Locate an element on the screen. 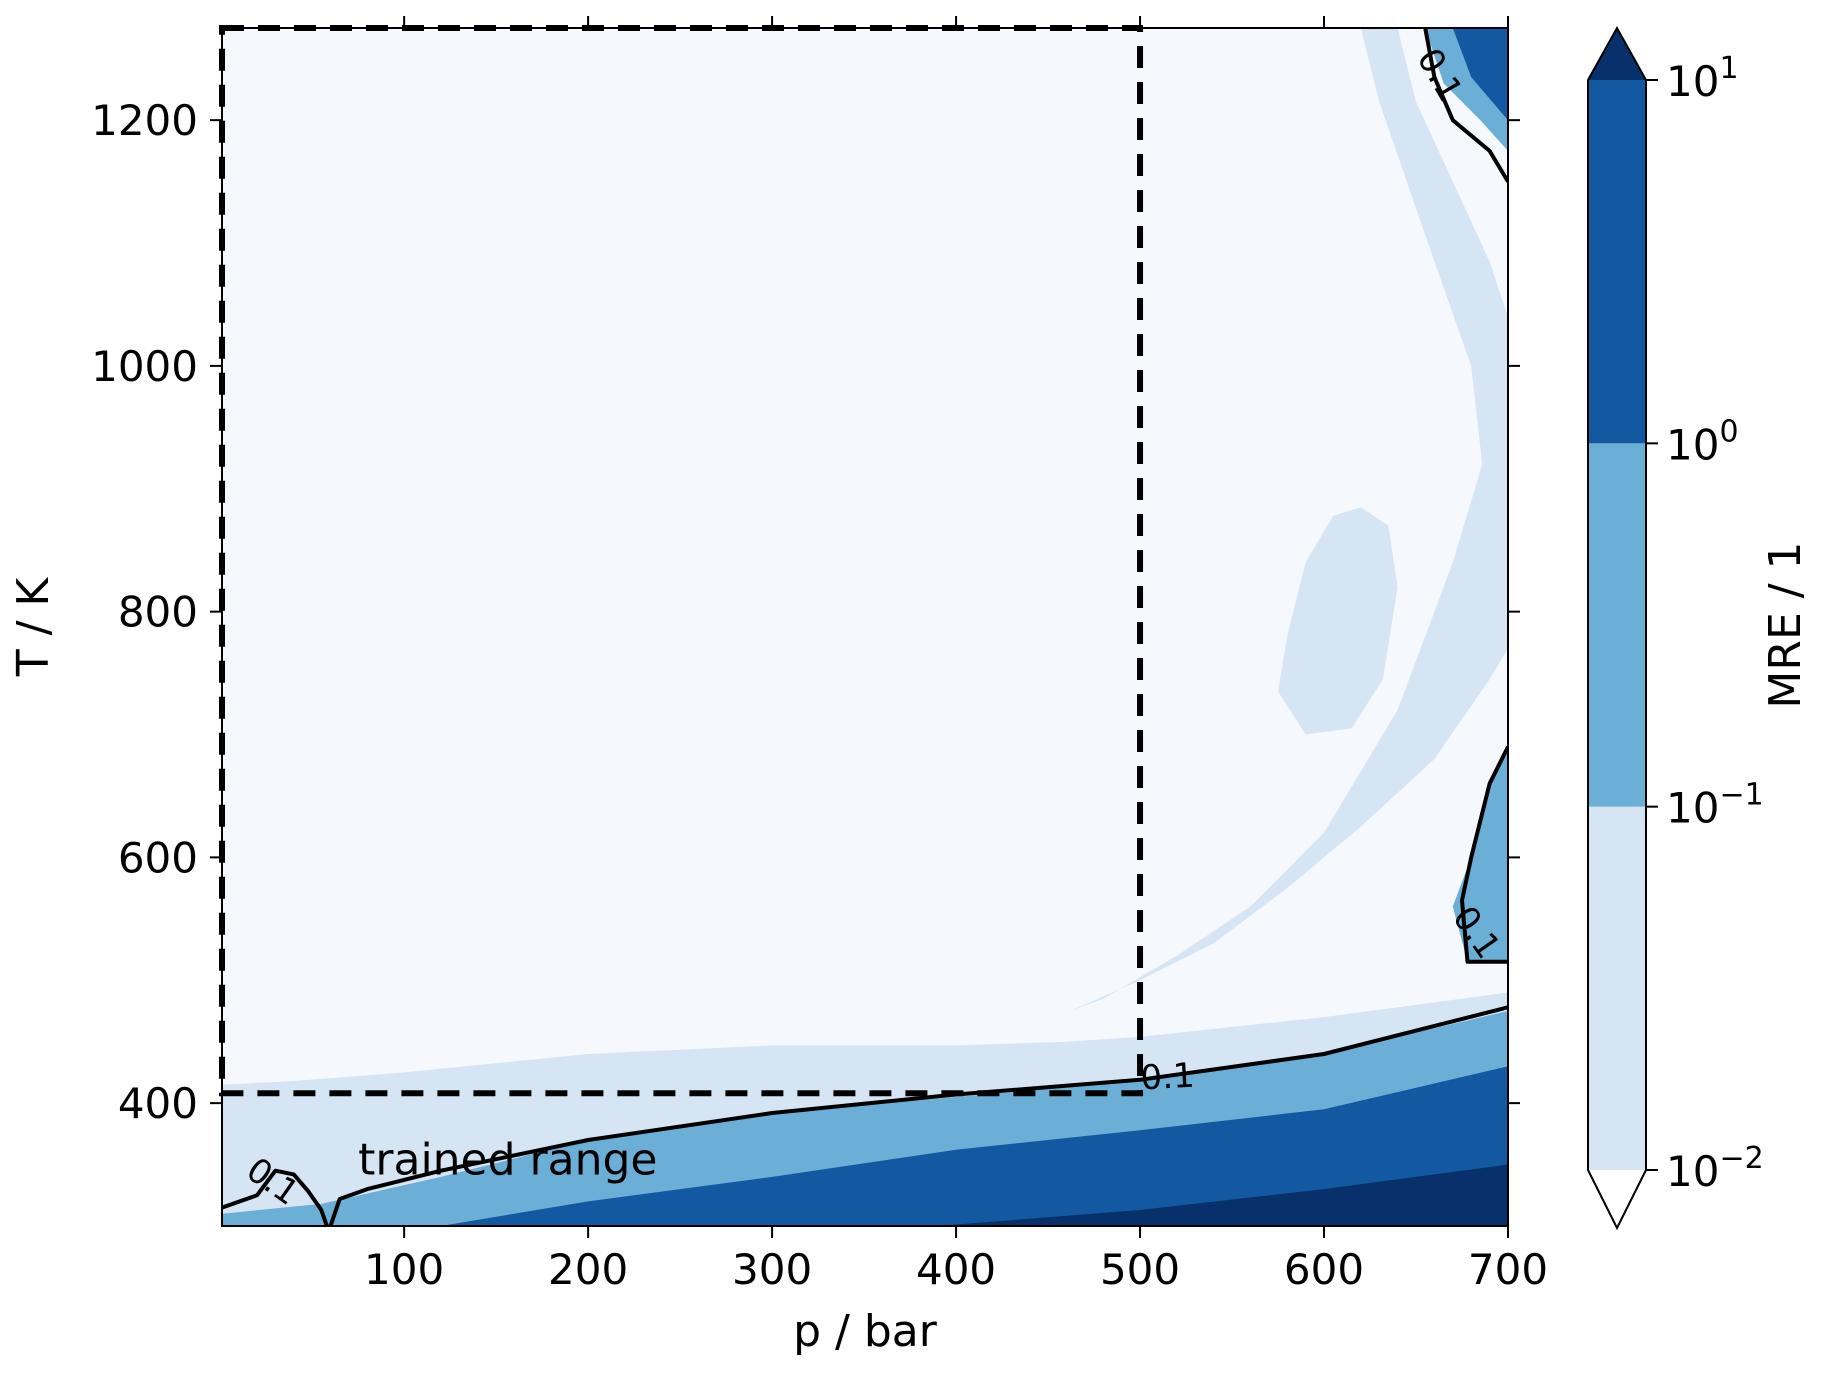 This screenshot has height=1375, width=1838. x-tick-label-100: 100 is located at coordinates (404, 1269).